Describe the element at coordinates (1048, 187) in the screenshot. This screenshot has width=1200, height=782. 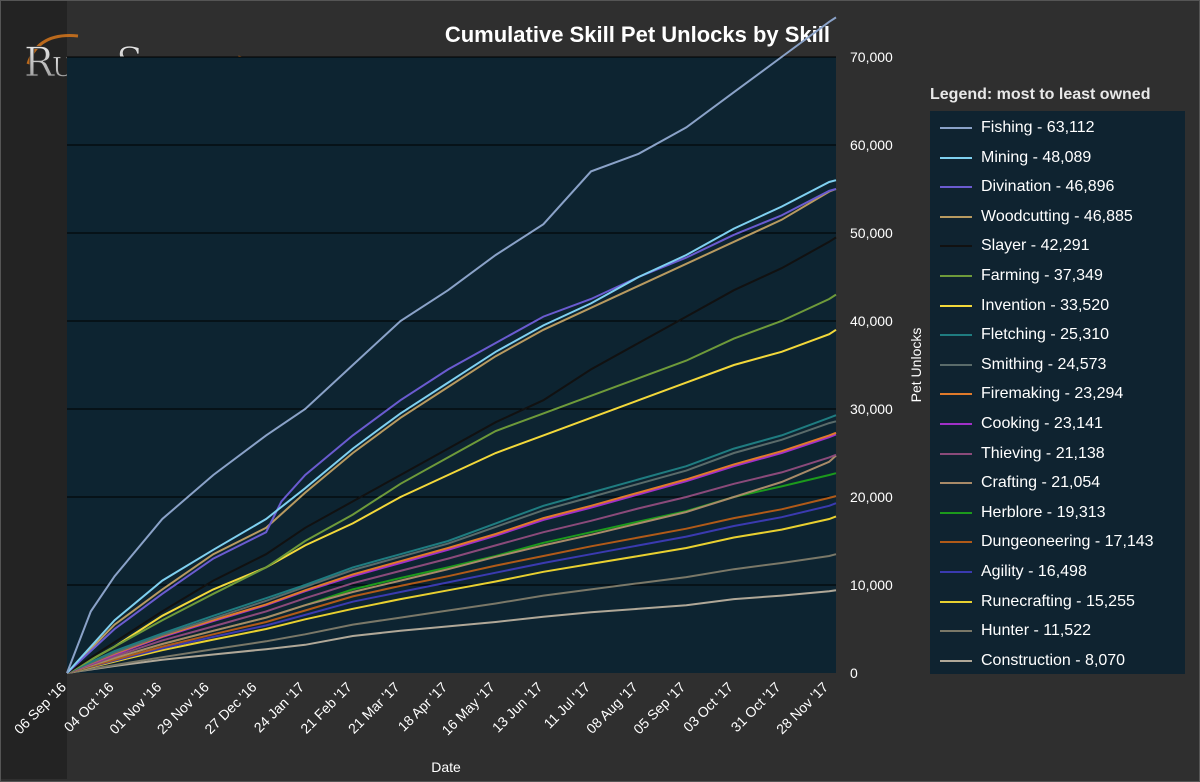
I see `legend-label: Divination - 46,896` at that location.